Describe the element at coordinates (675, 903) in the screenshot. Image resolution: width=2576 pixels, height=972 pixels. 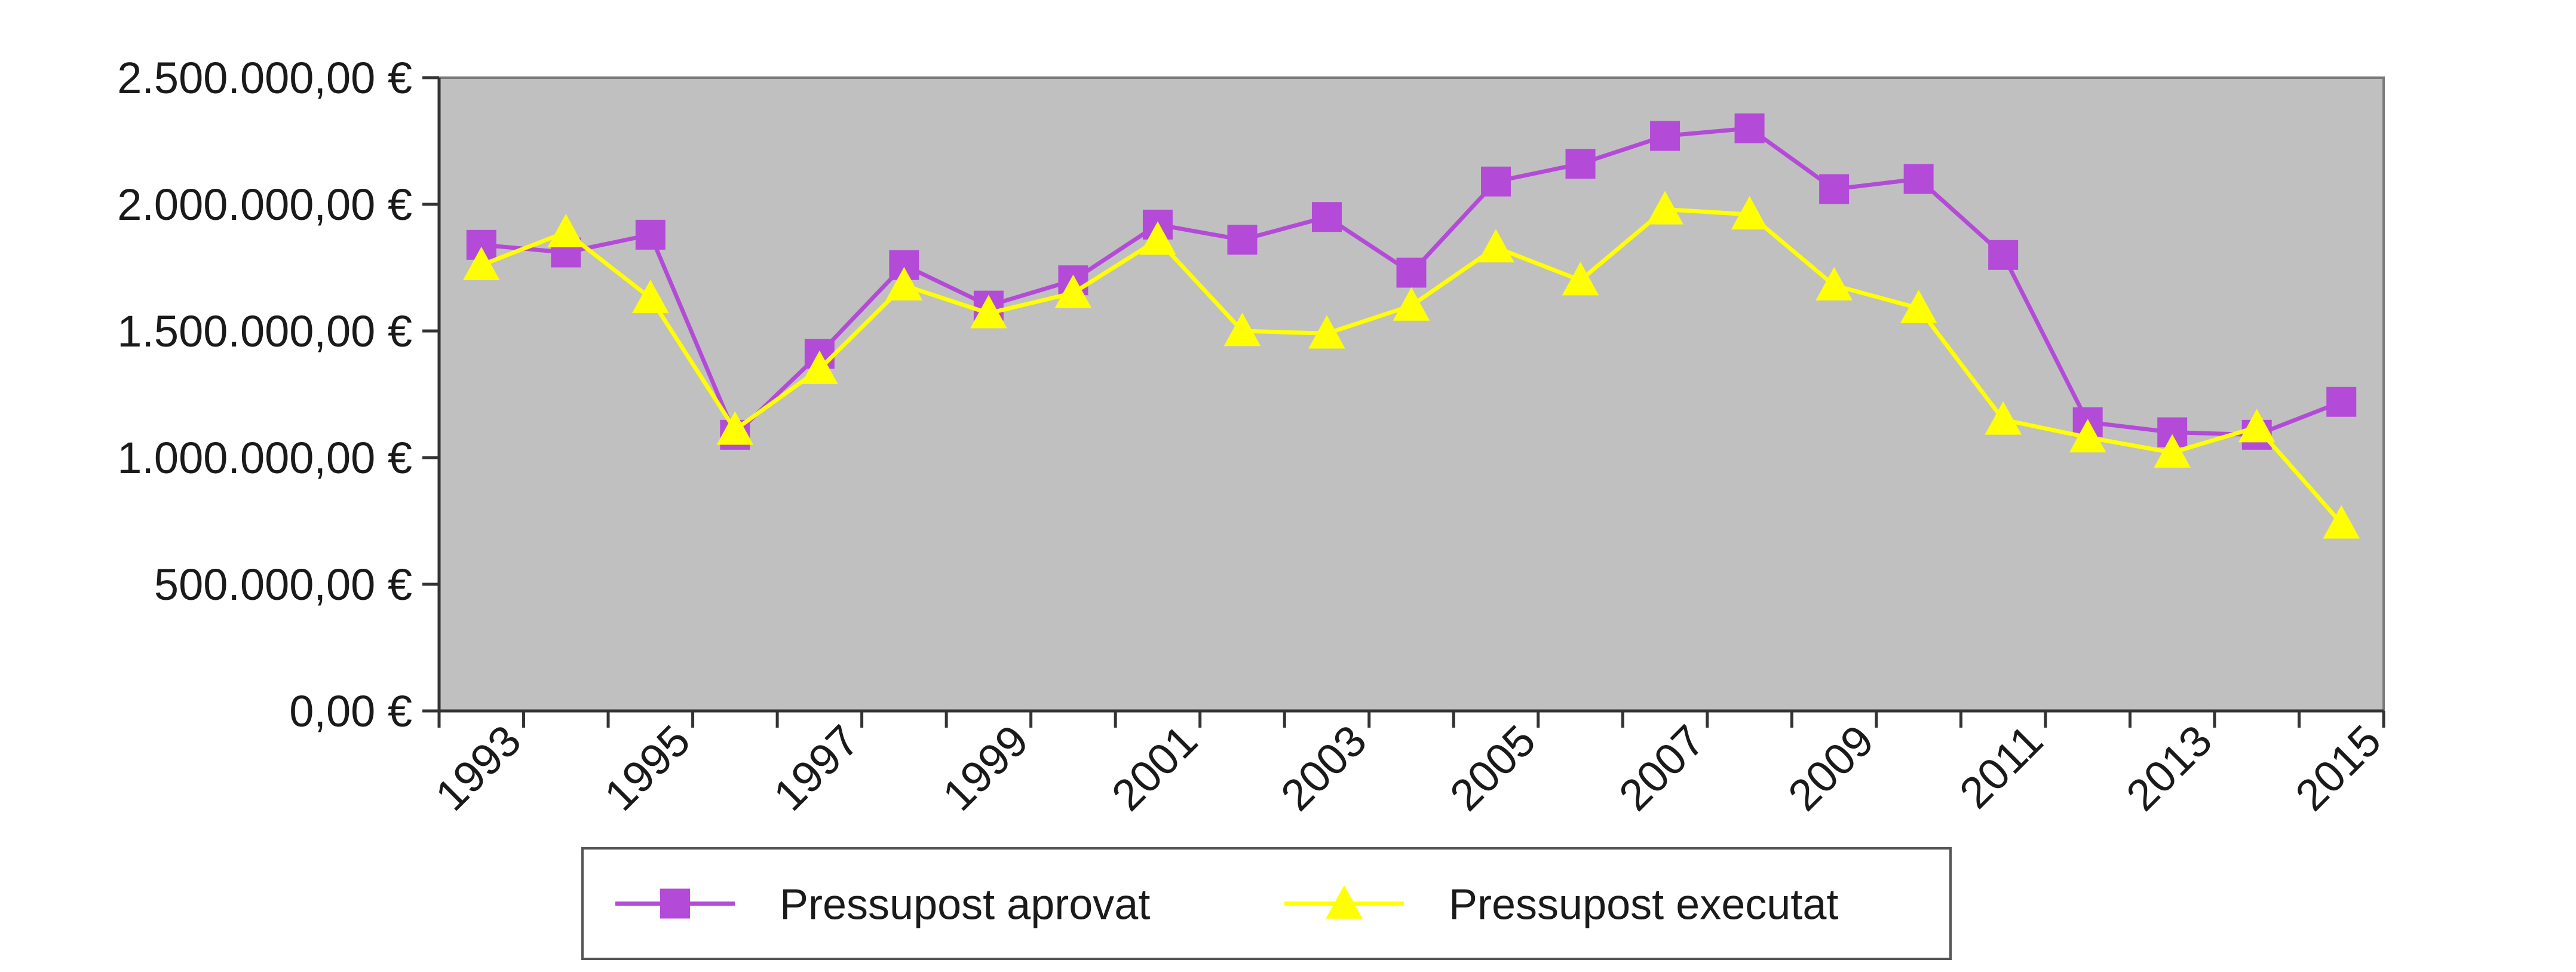
I see `legend-marker-approved` at that location.